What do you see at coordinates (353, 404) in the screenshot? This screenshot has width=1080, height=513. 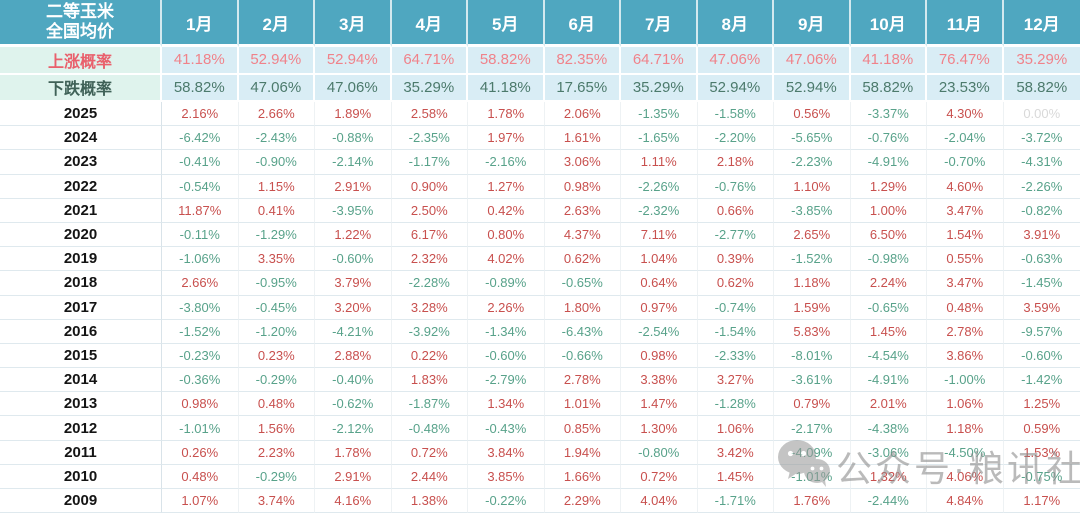 I see `change-cell: -0.62%` at bounding box center [353, 404].